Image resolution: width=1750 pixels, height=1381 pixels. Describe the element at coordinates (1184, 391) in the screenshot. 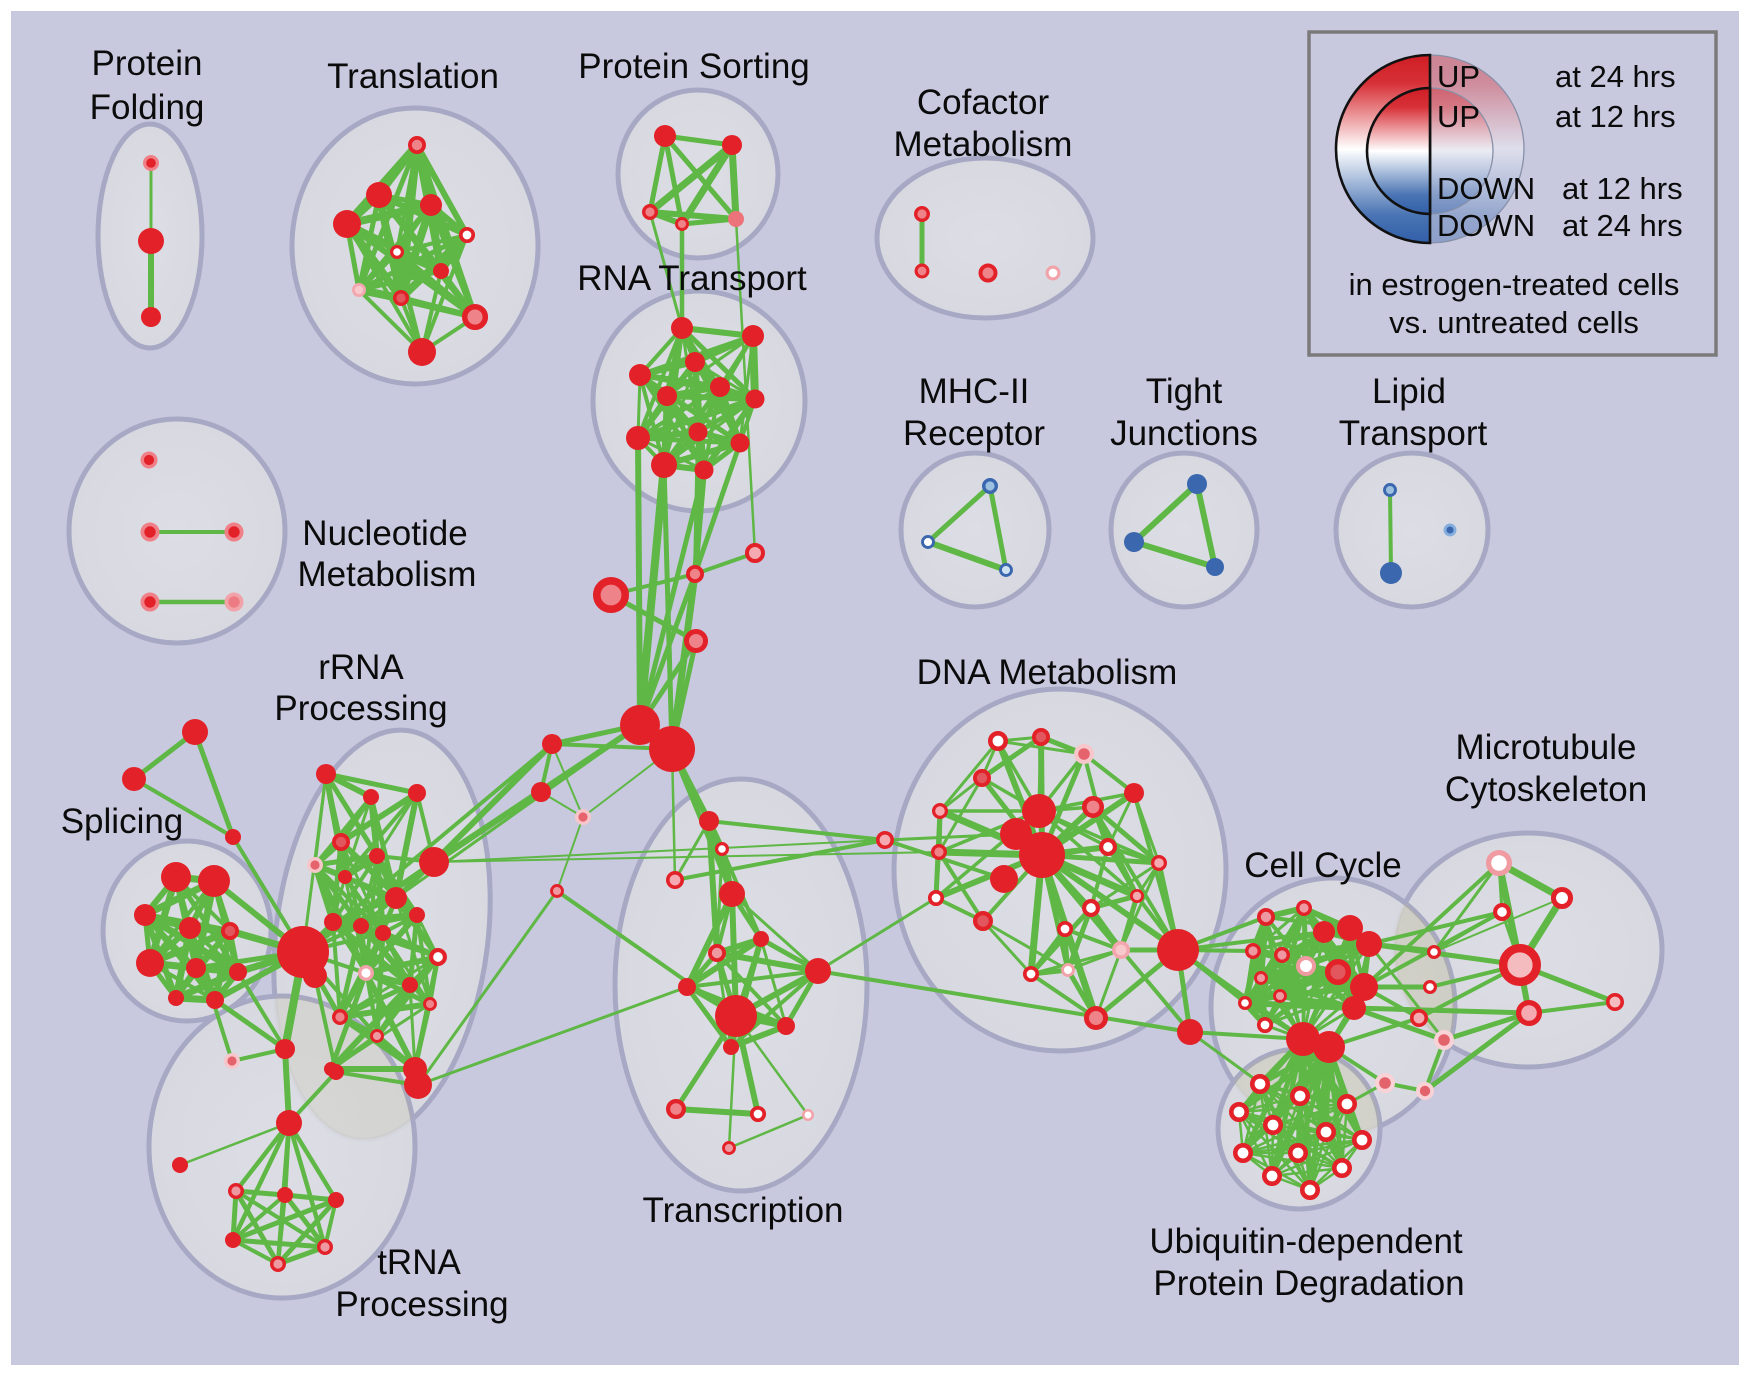

I see `svg-text: Tight` at that location.